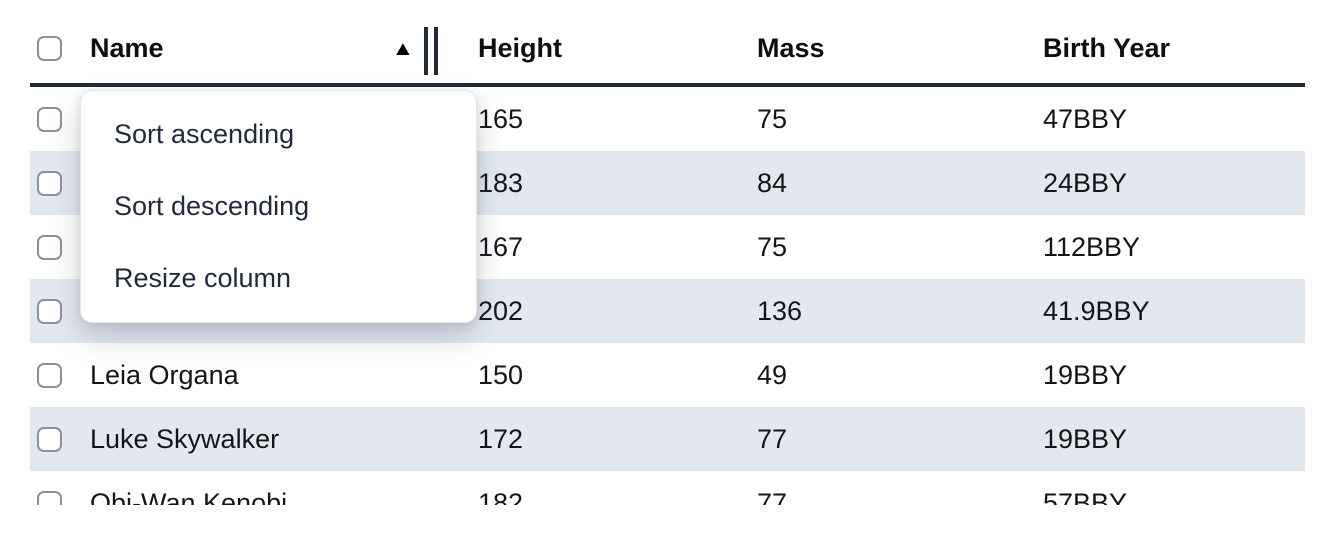 This screenshot has height=536, width=1330. What do you see at coordinates (1107, 48) in the screenshot?
I see `column-header-birth-year-label: Birth Year` at bounding box center [1107, 48].